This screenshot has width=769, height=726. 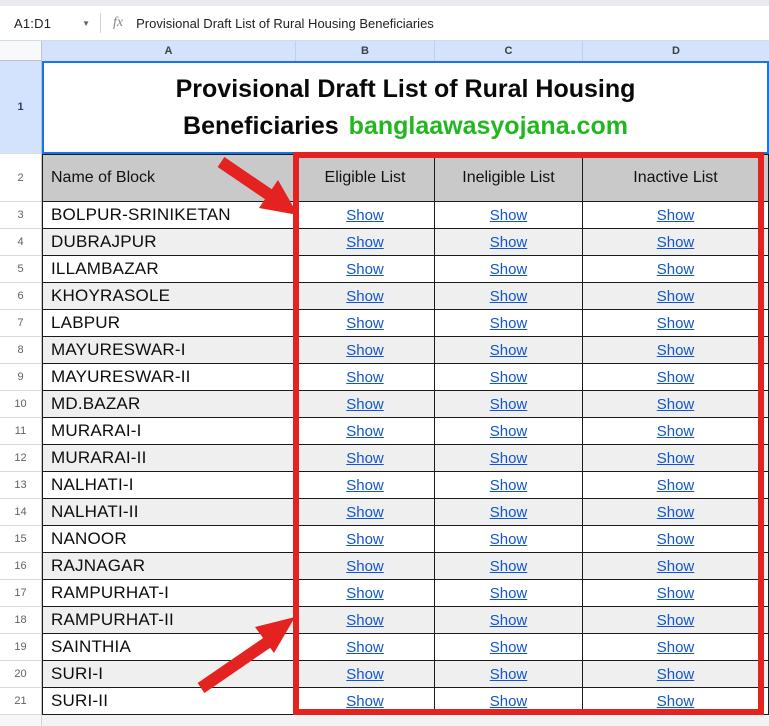 What do you see at coordinates (365, 51) in the screenshot?
I see `column-header-b: B` at bounding box center [365, 51].